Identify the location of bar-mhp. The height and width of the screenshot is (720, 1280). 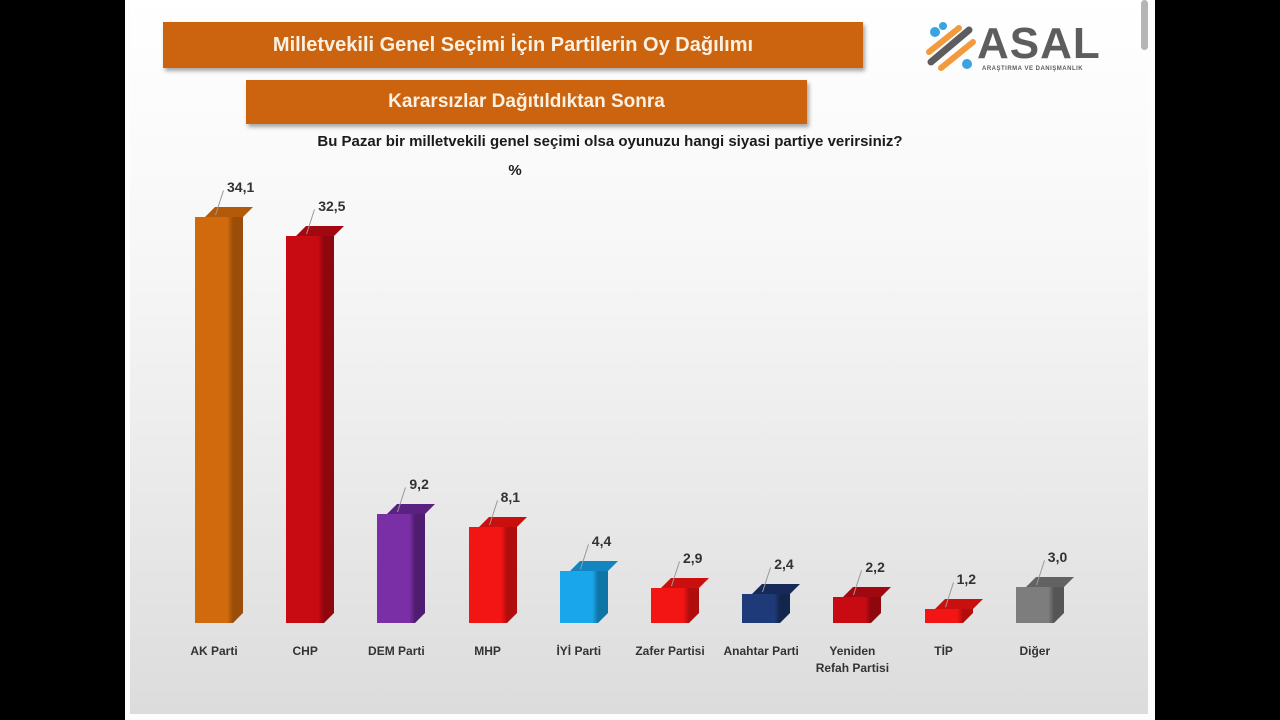
(497, 570).